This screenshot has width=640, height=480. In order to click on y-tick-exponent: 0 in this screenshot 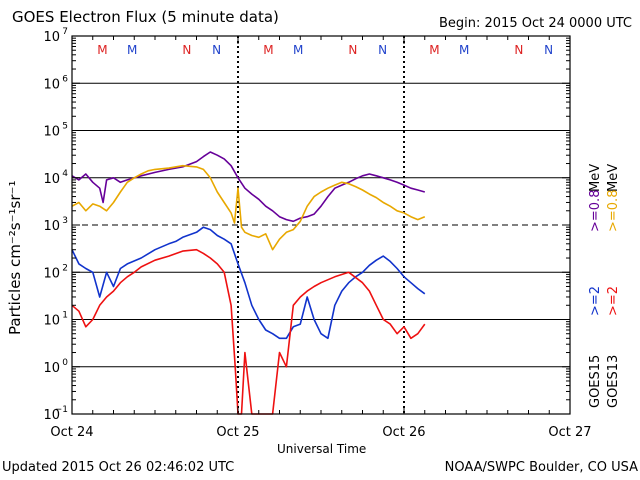, I will do `click(65, 363)`.